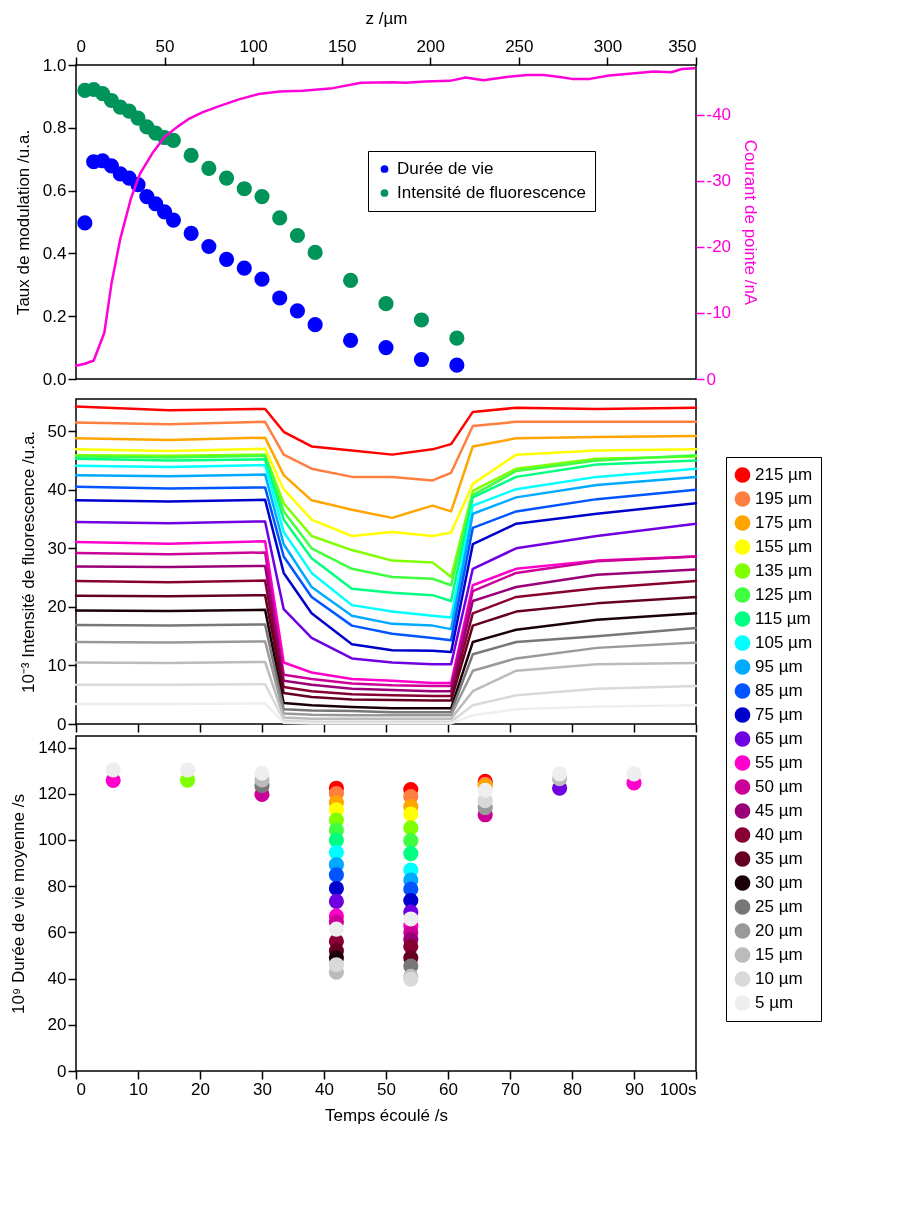  Describe the element at coordinates (386, 1089) in the screenshot. I see `x-tick-label: 50` at that location.